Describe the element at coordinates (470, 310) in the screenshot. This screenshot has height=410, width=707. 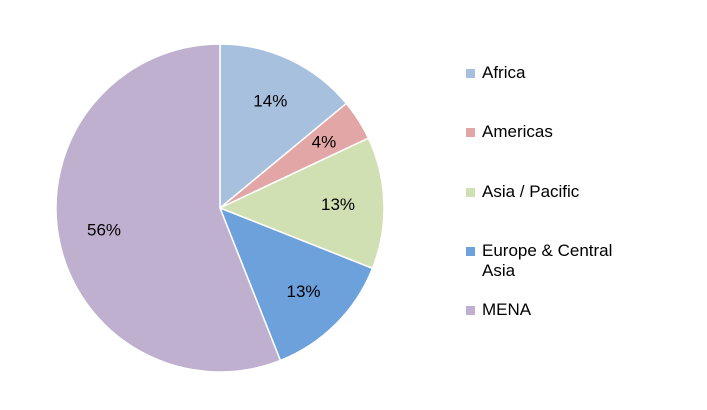
I see `legend-swatch-mena` at that location.